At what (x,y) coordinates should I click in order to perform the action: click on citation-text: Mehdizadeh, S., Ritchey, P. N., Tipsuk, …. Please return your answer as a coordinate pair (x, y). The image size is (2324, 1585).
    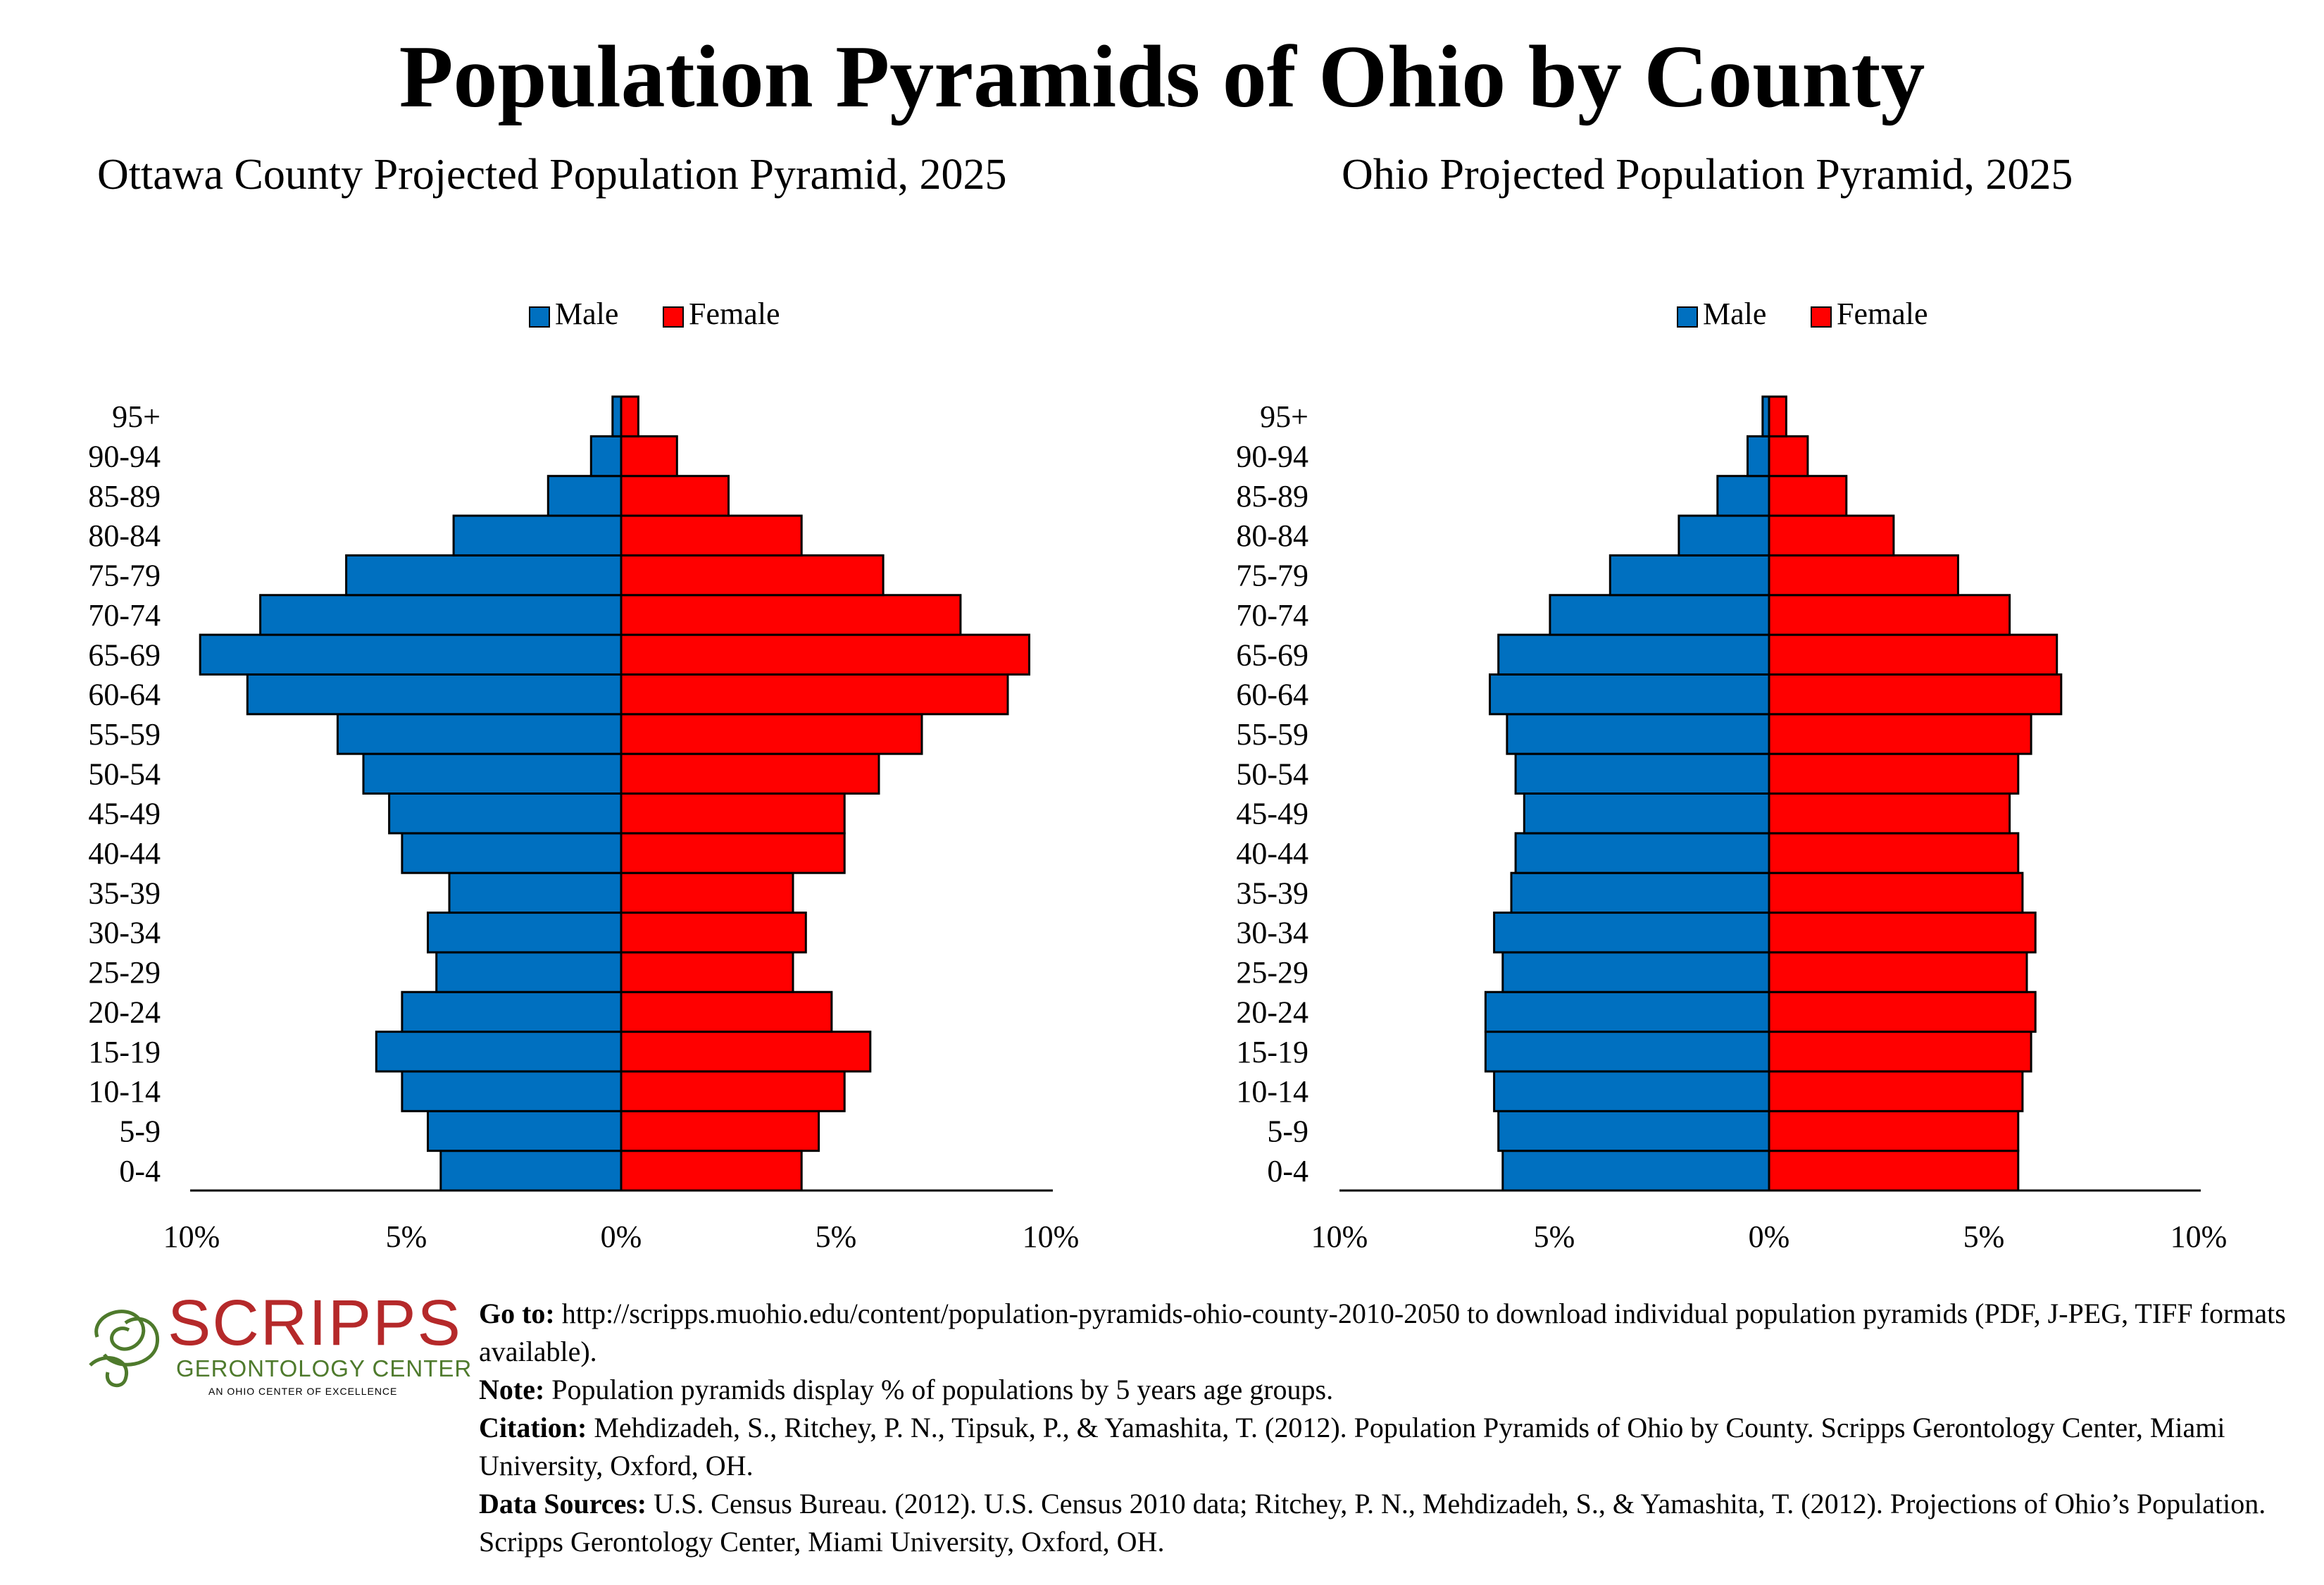
    Looking at the image, I should click on (1352, 1447).